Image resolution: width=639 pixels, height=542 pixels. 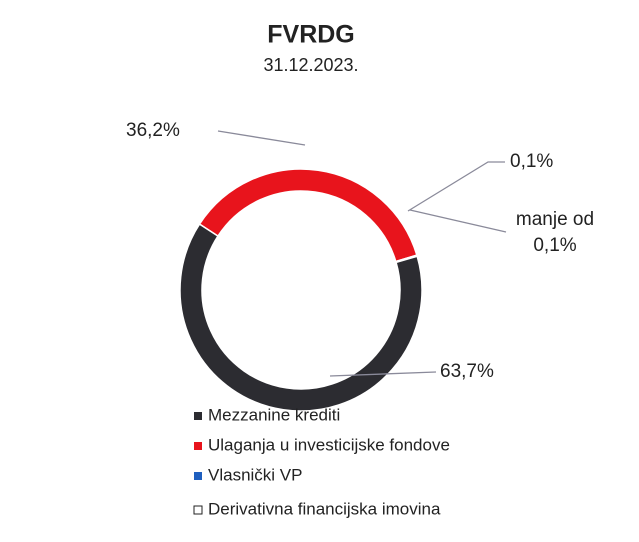 What do you see at coordinates (310, 65) in the screenshot?
I see `chart-subtitle: 31.12.2023.` at bounding box center [310, 65].